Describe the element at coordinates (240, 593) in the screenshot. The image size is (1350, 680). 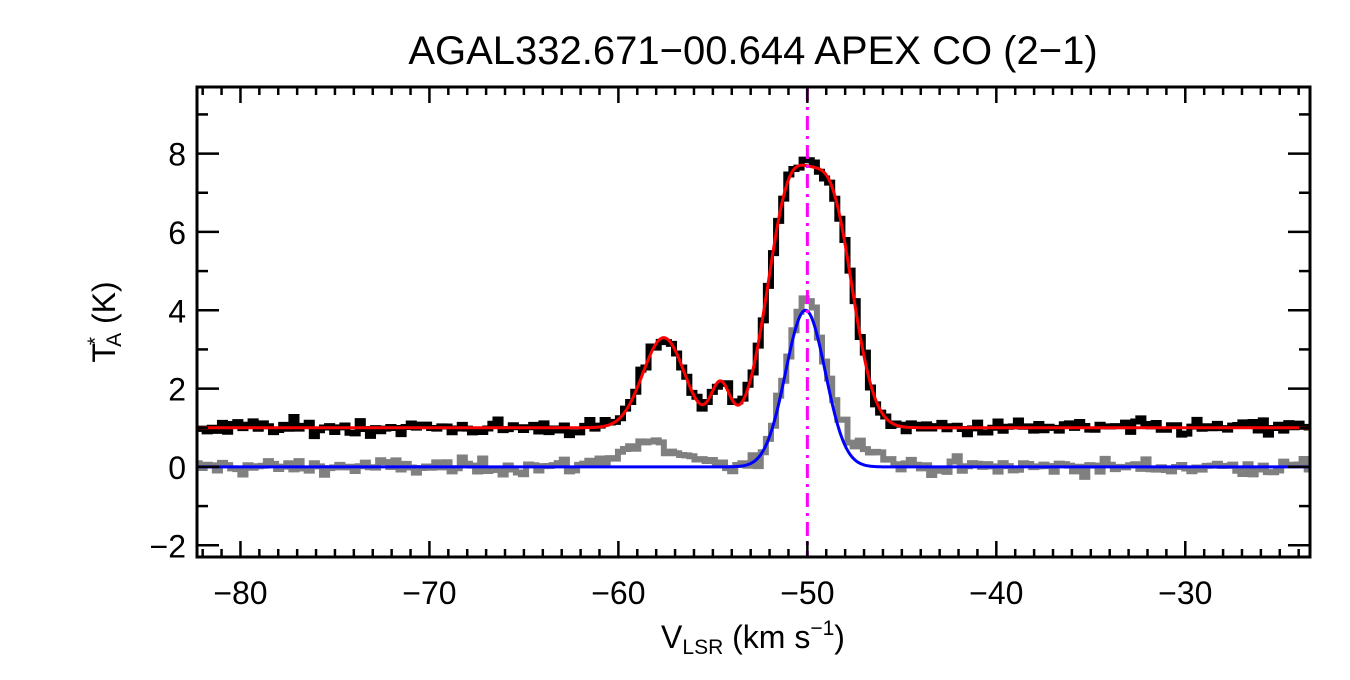
I see `x-tick-label: −80` at that location.